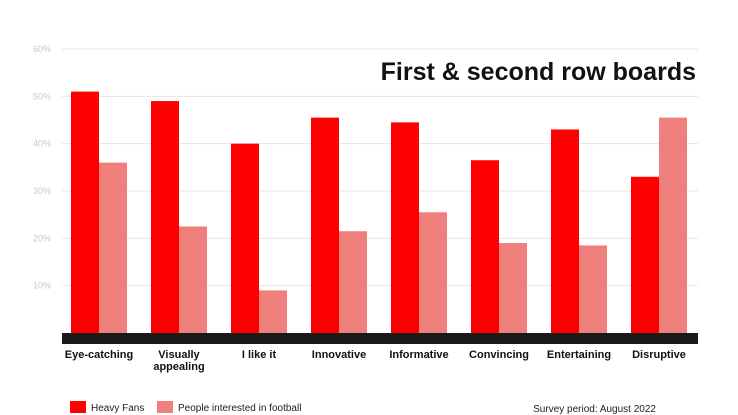 This screenshot has width=738, height=415. What do you see at coordinates (418, 355) in the screenshot?
I see `category-label: Informative` at bounding box center [418, 355].